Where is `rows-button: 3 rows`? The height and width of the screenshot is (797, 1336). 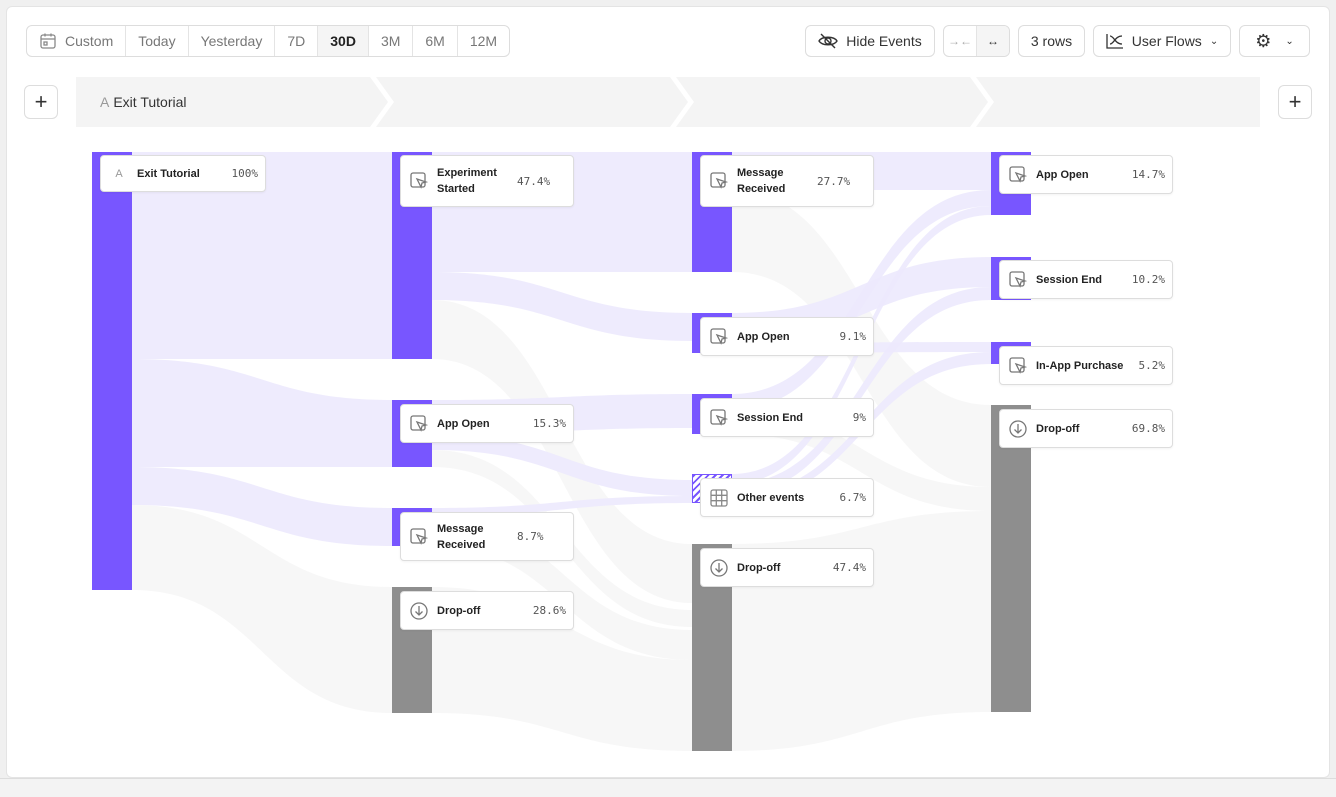 rows-button: 3 rows is located at coordinates (1051, 41).